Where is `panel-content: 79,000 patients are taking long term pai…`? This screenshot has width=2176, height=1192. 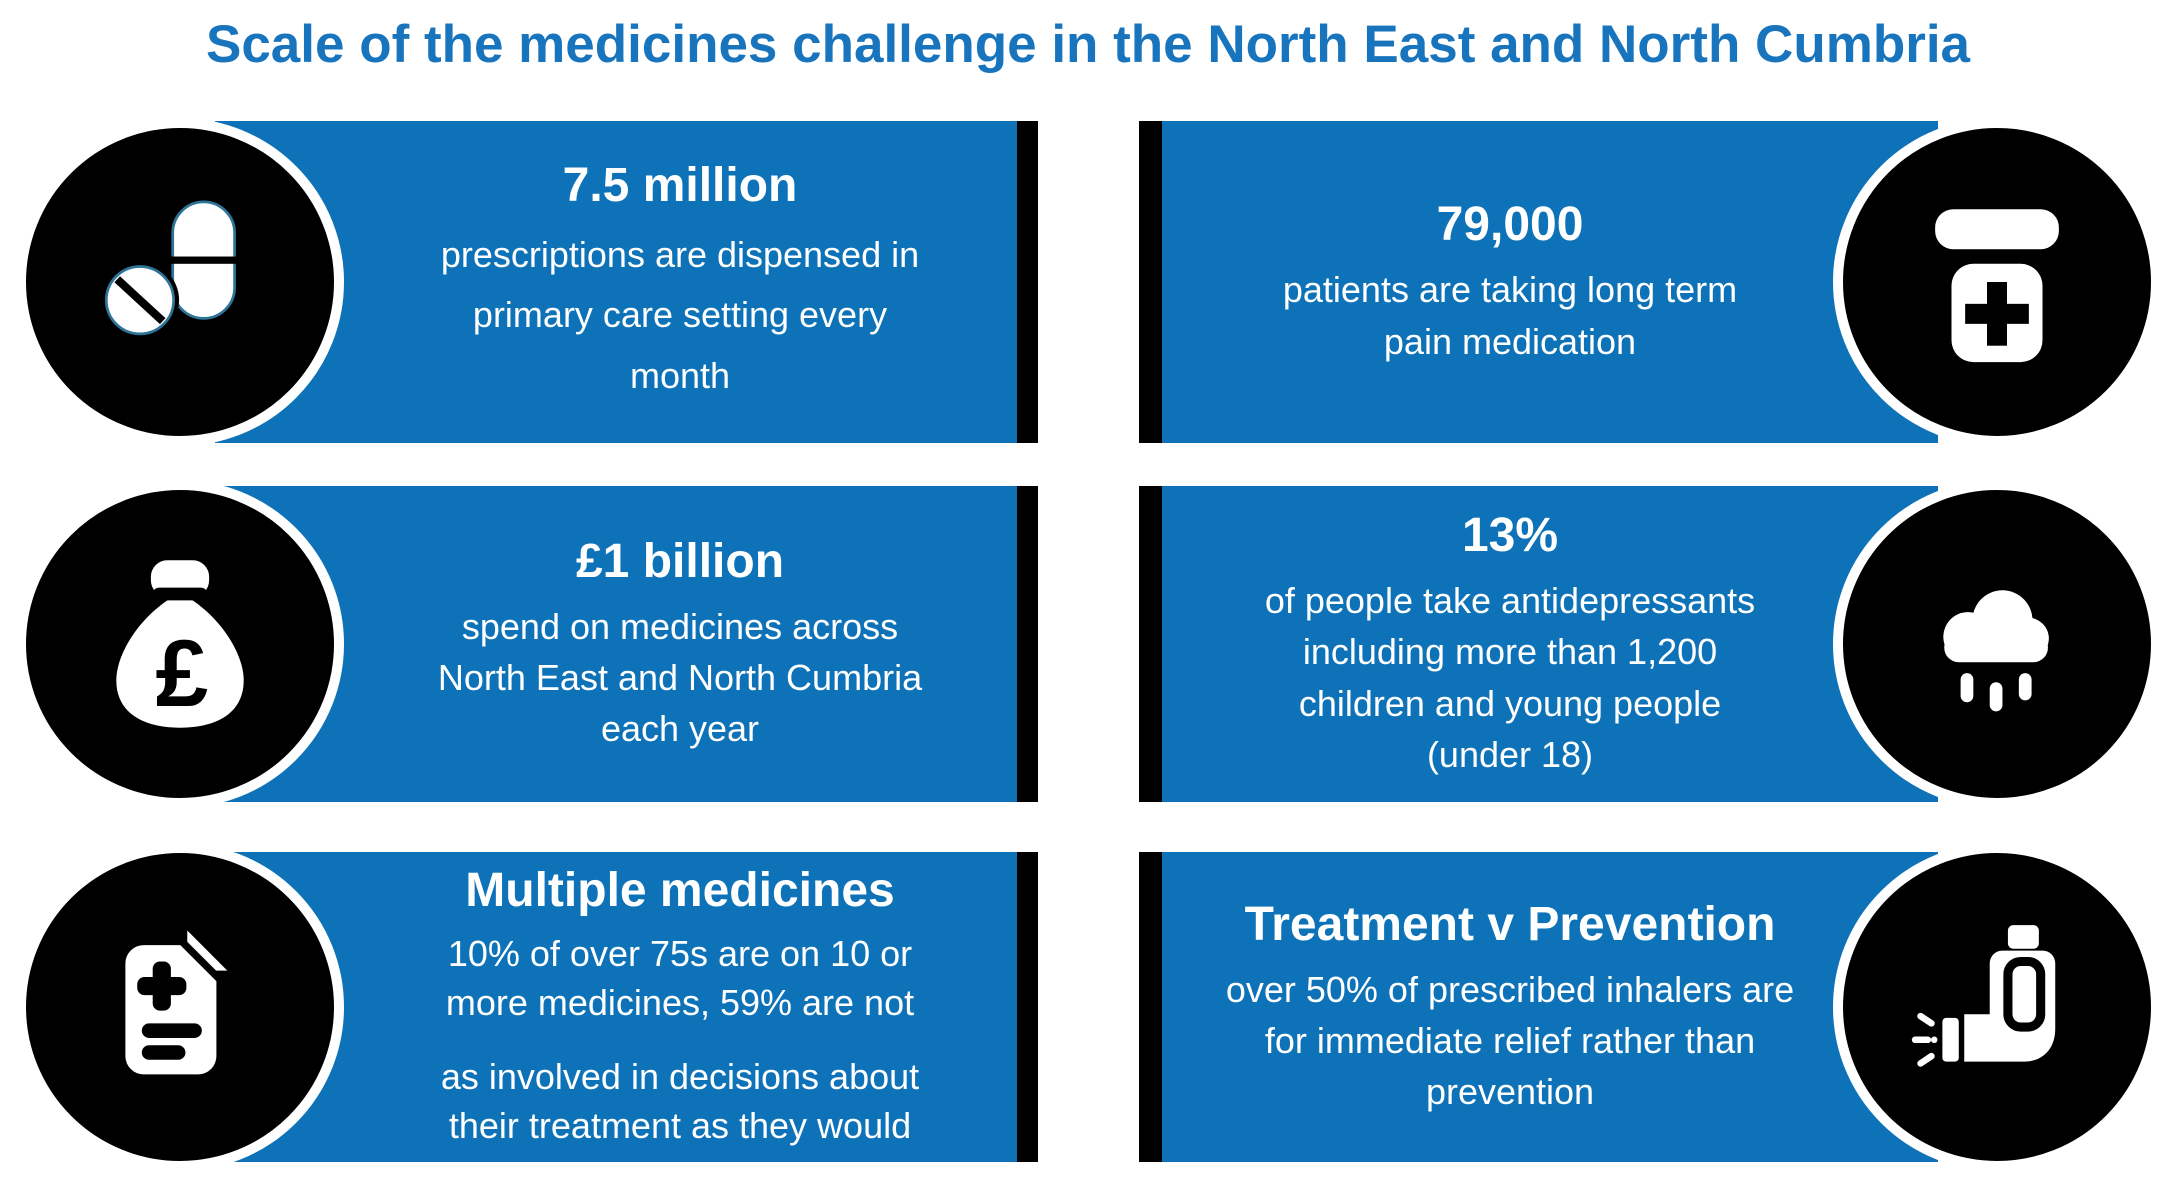 panel-content: 79,000 patients are taking long term pai… is located at coordinates (1510, 282).